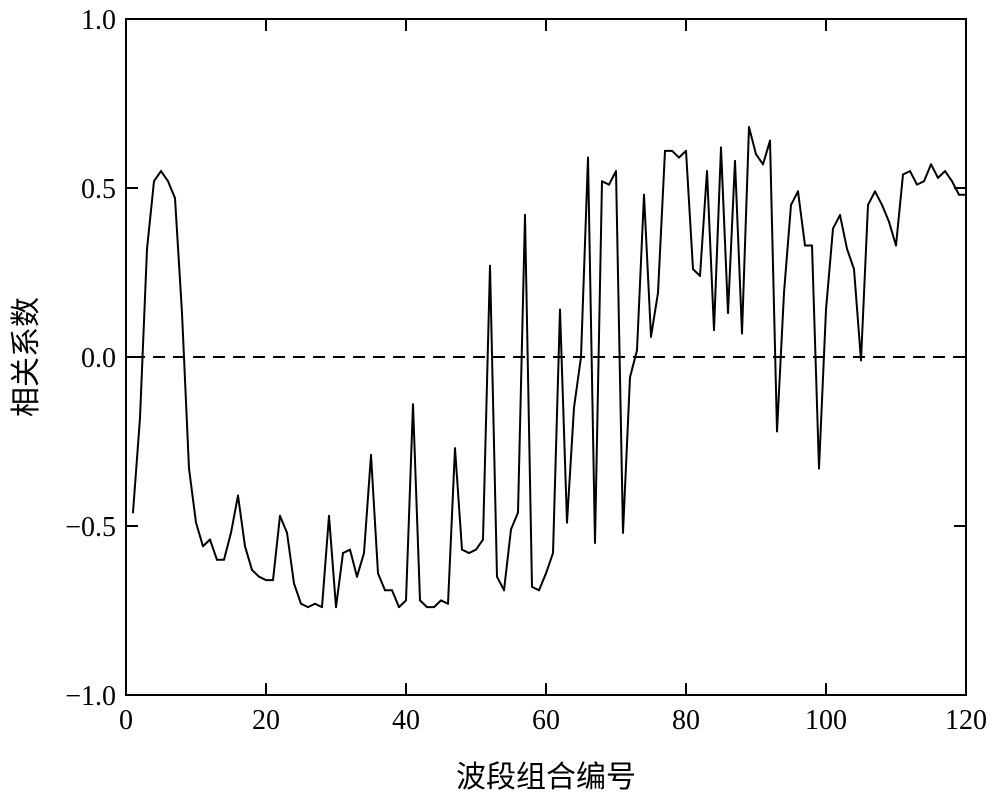 The height and width of the screenshot is (801, 1000). I want to click on x-axis-label: 波段组合编号, so click(546, 777).